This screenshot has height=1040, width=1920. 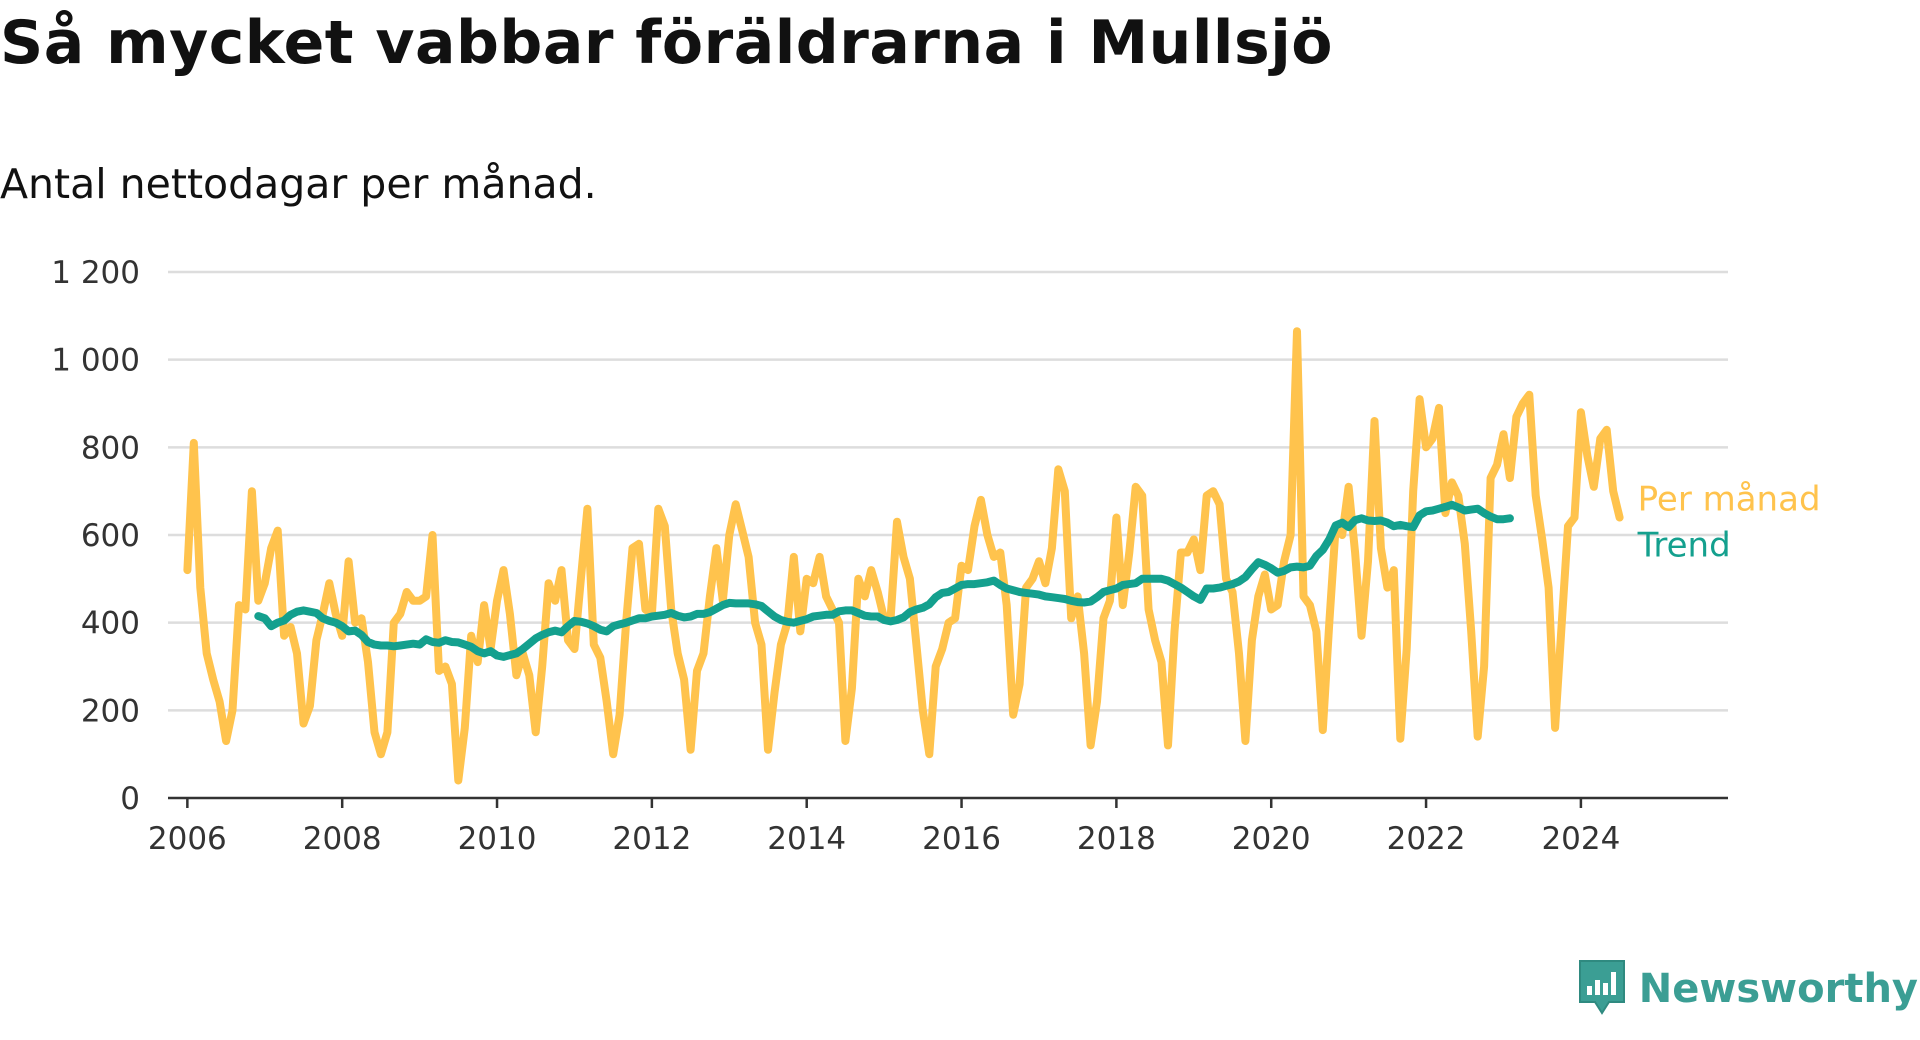 What do you see at coordinates (110, 711) in the screenshot?
I see `y-tick-label: 200` at bounding box center [110, 711].